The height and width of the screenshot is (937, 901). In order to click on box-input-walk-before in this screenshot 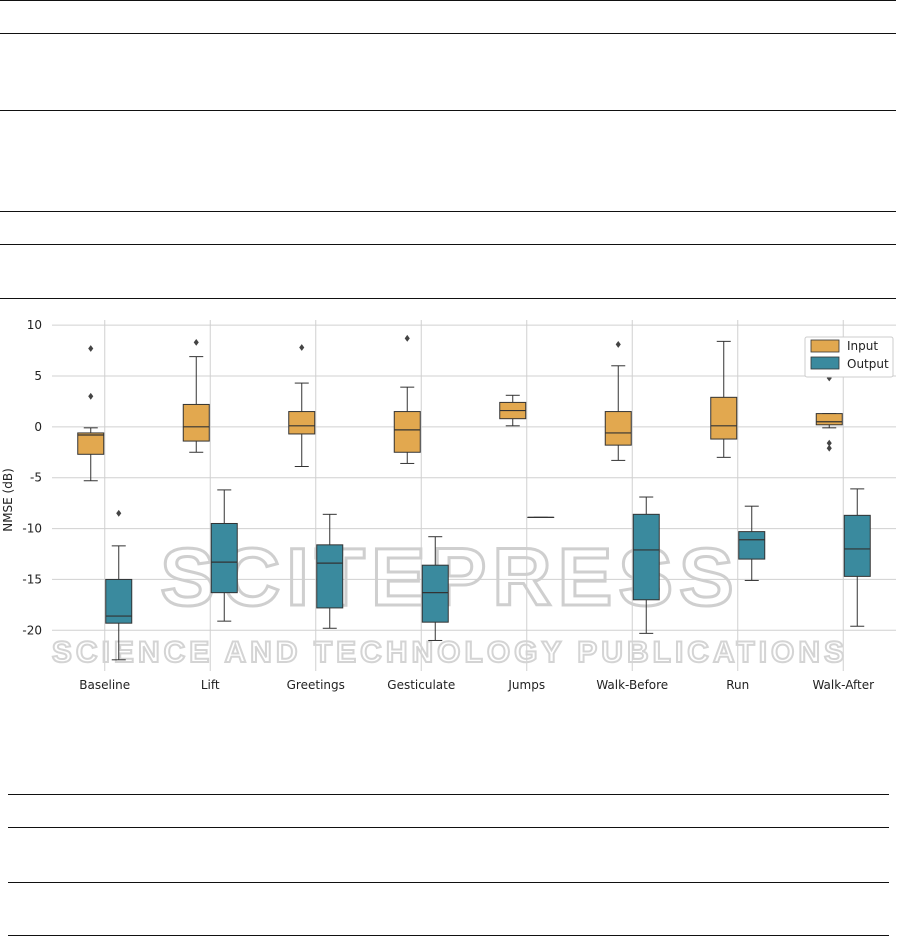, I will do `click(618, 401)`.